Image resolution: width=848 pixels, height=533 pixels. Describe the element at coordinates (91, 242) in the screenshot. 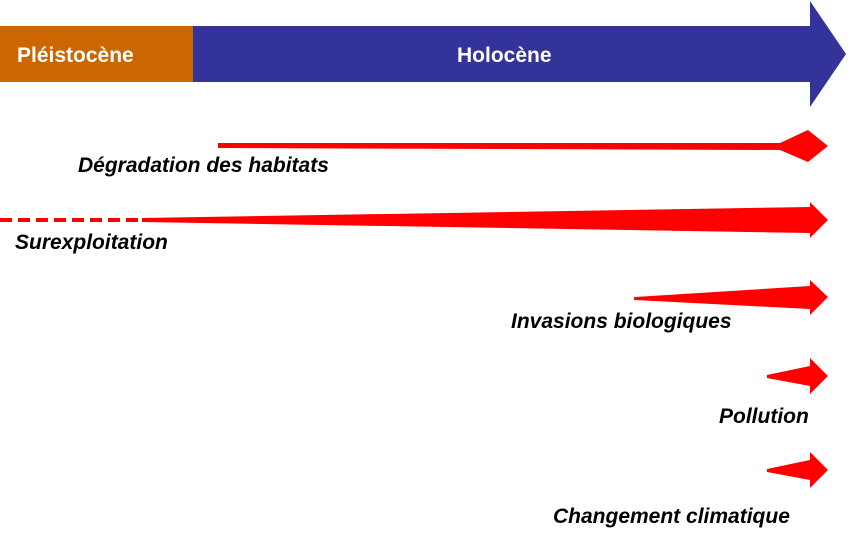

I see `overexploitation-label: Surexploitation` at that location.